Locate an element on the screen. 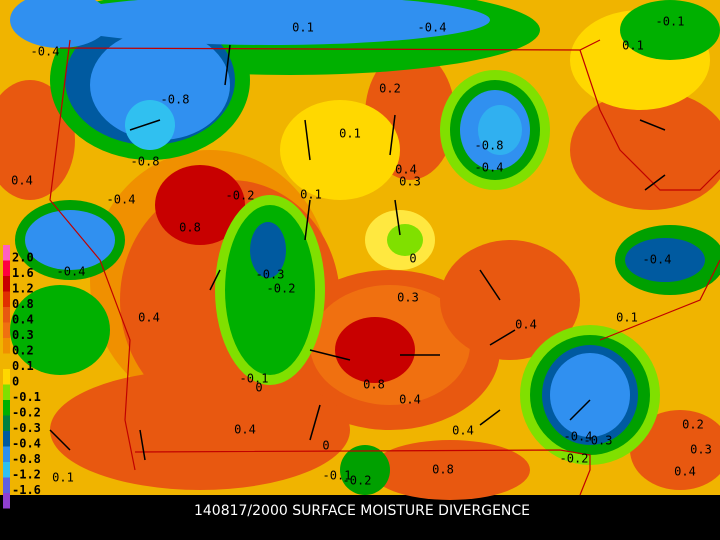 The width and height of the screenshot is (720, 540). legend-label: 1.6 is located at coordinates (23, 273).